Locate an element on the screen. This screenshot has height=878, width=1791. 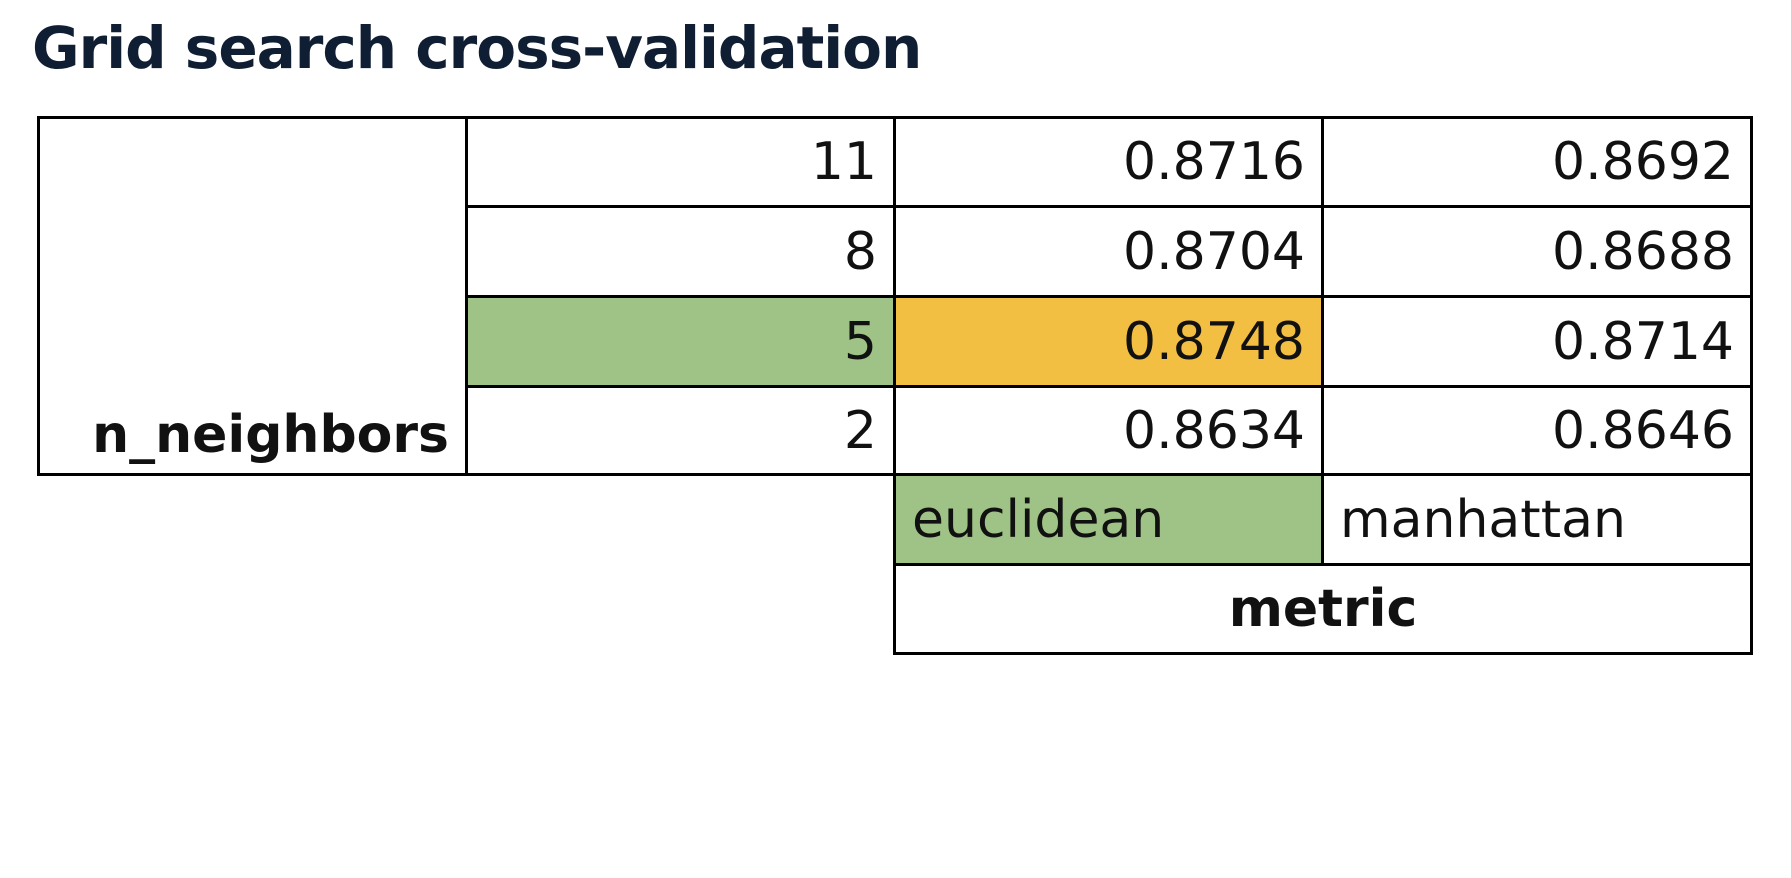
value-cell: 0.8716 is located at coordinates (1108, 162).